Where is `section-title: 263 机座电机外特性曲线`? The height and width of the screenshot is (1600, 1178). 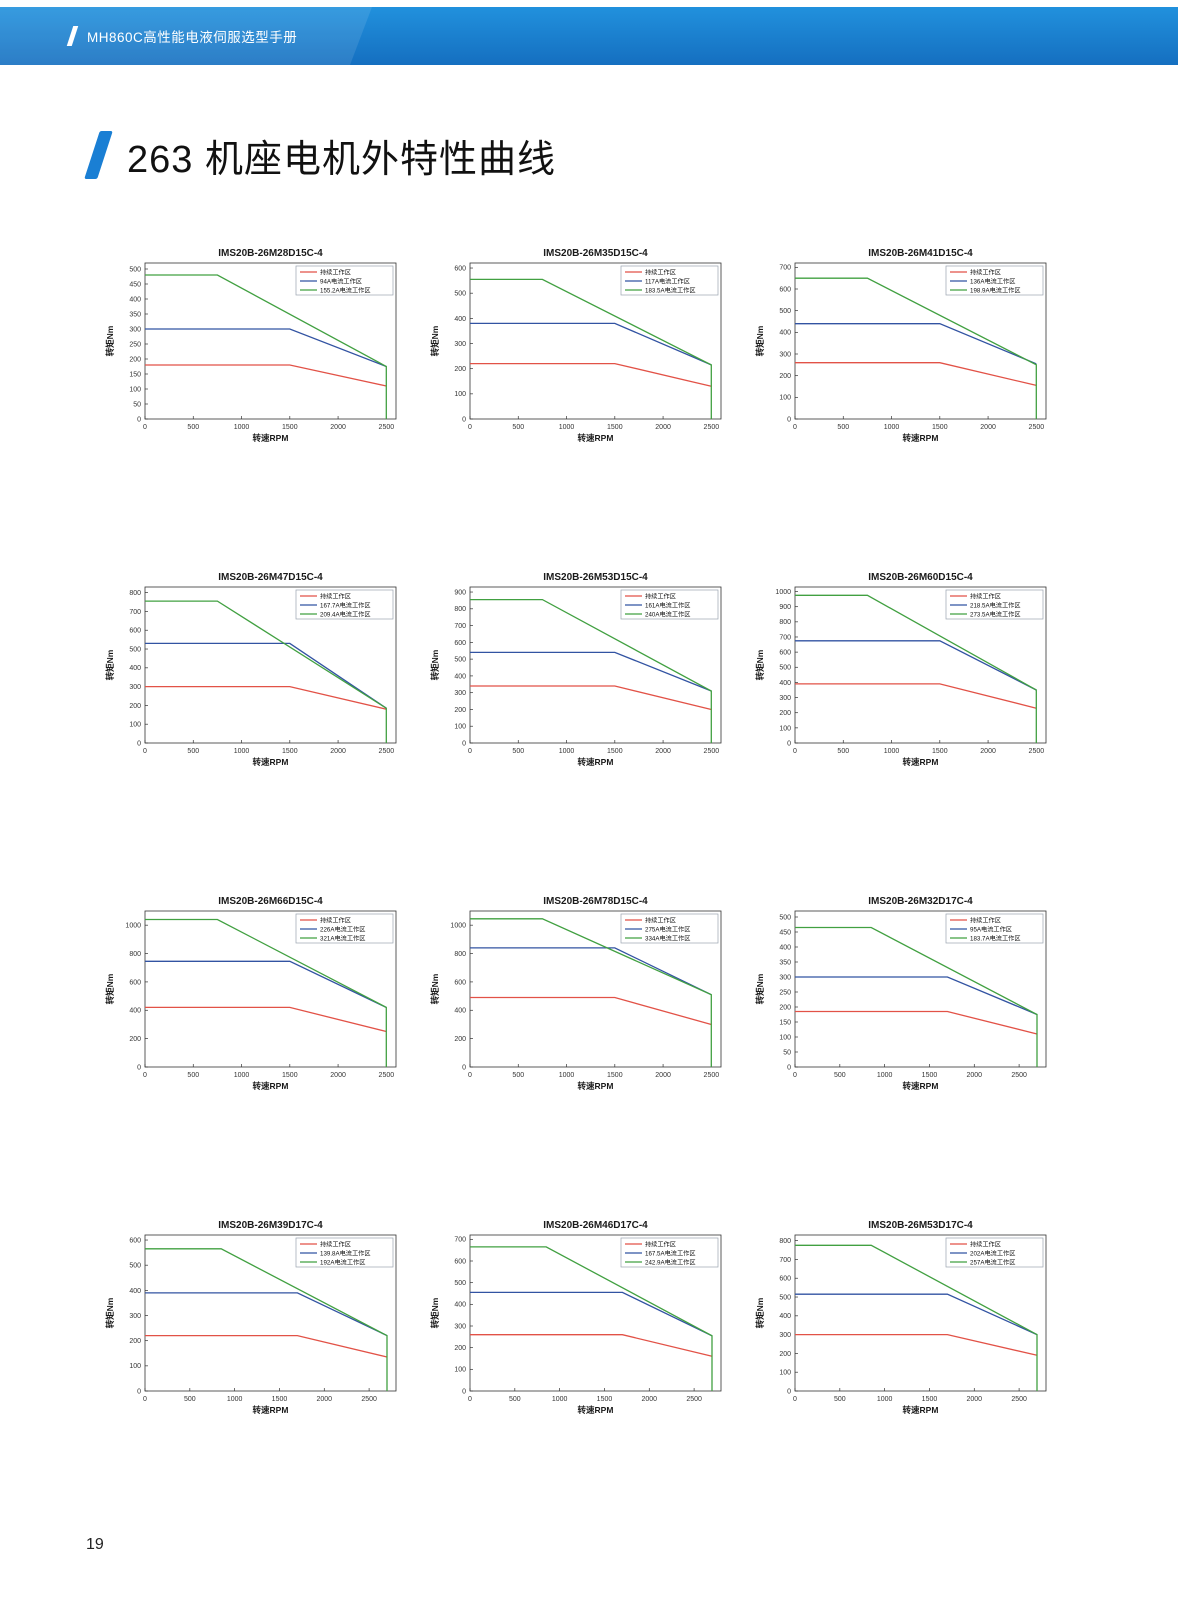 section-title: 263 机座电机外特性曲线 is located at coordinates (341, 159).